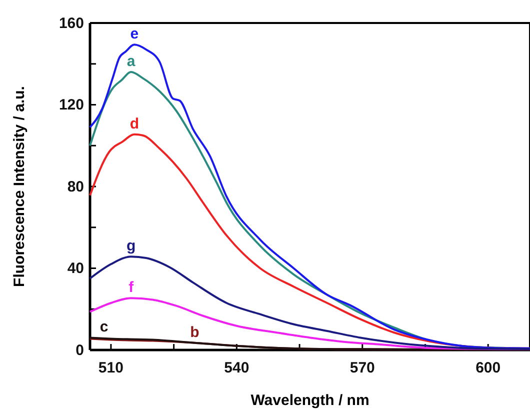 The image size is (530, 410). I want to click on x-tick-label: 570, so click(362, 368).